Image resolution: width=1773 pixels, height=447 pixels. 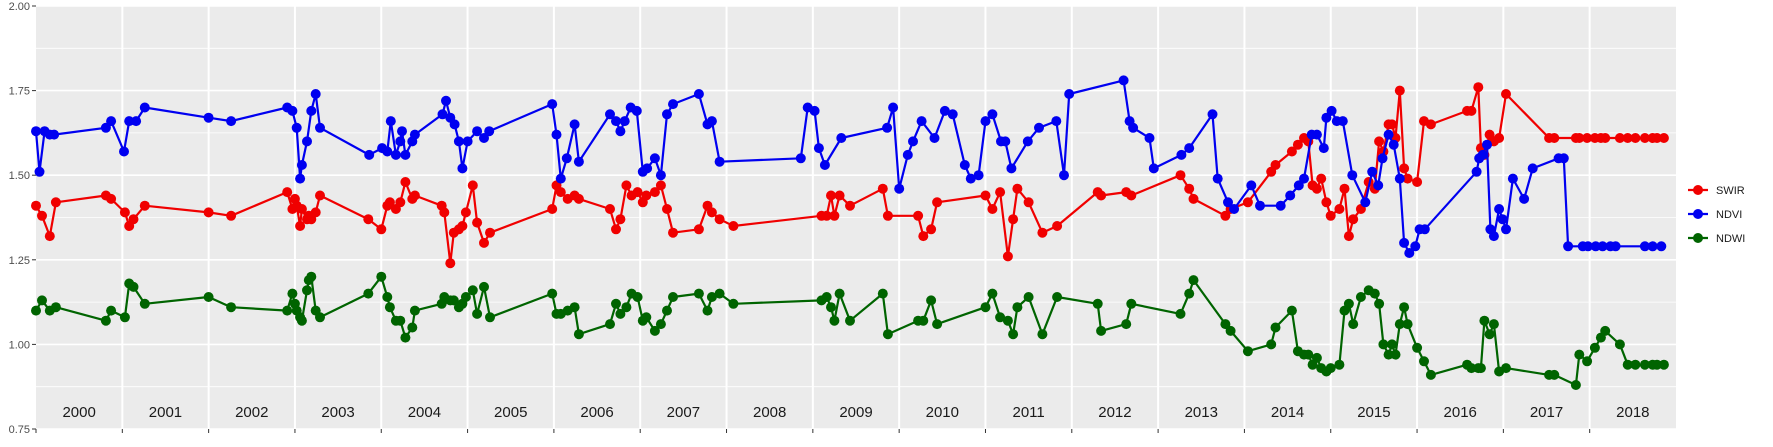 I want to click on legend: SWIR NDVI NDWI, so click(x=1716, y=215).